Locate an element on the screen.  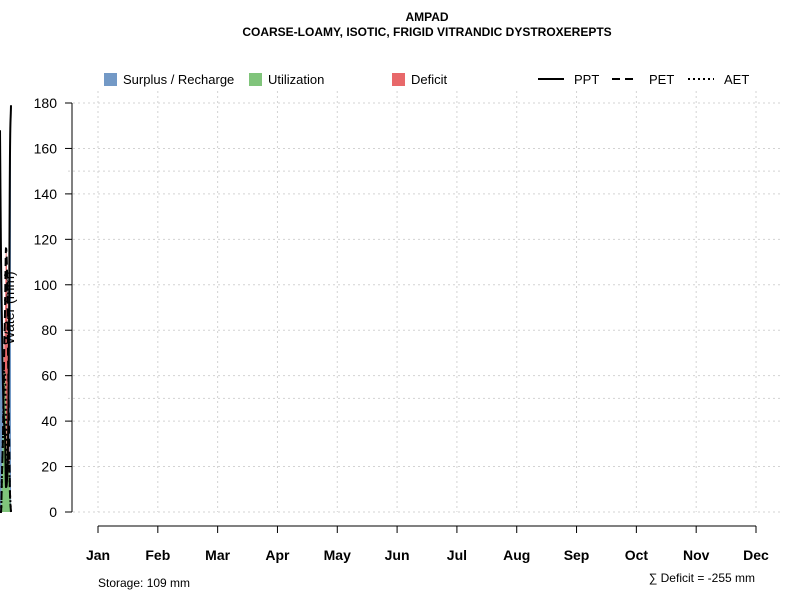
legend-label-pet: PET is located at coordinates (661, 79).